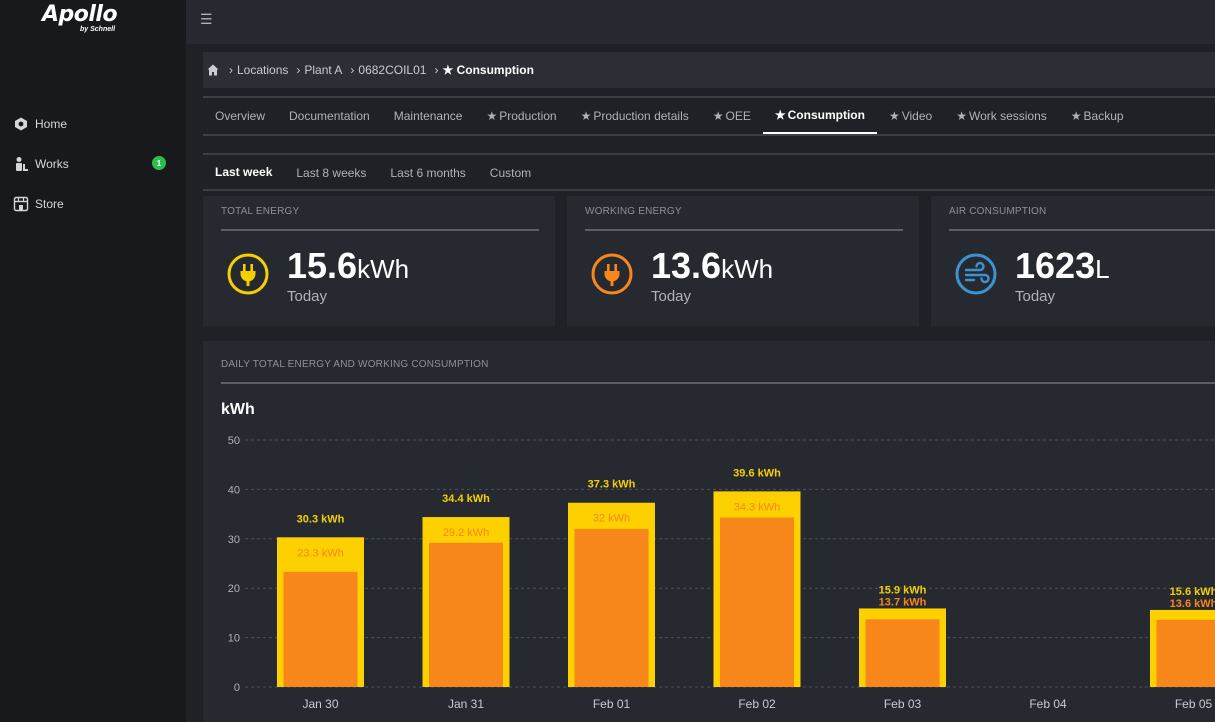 This screenshot has height=722, width=1215. What do you see at coordinates (21, 164) in the screenshot?
I see `worker-icon` at bounding box center [21, 164].